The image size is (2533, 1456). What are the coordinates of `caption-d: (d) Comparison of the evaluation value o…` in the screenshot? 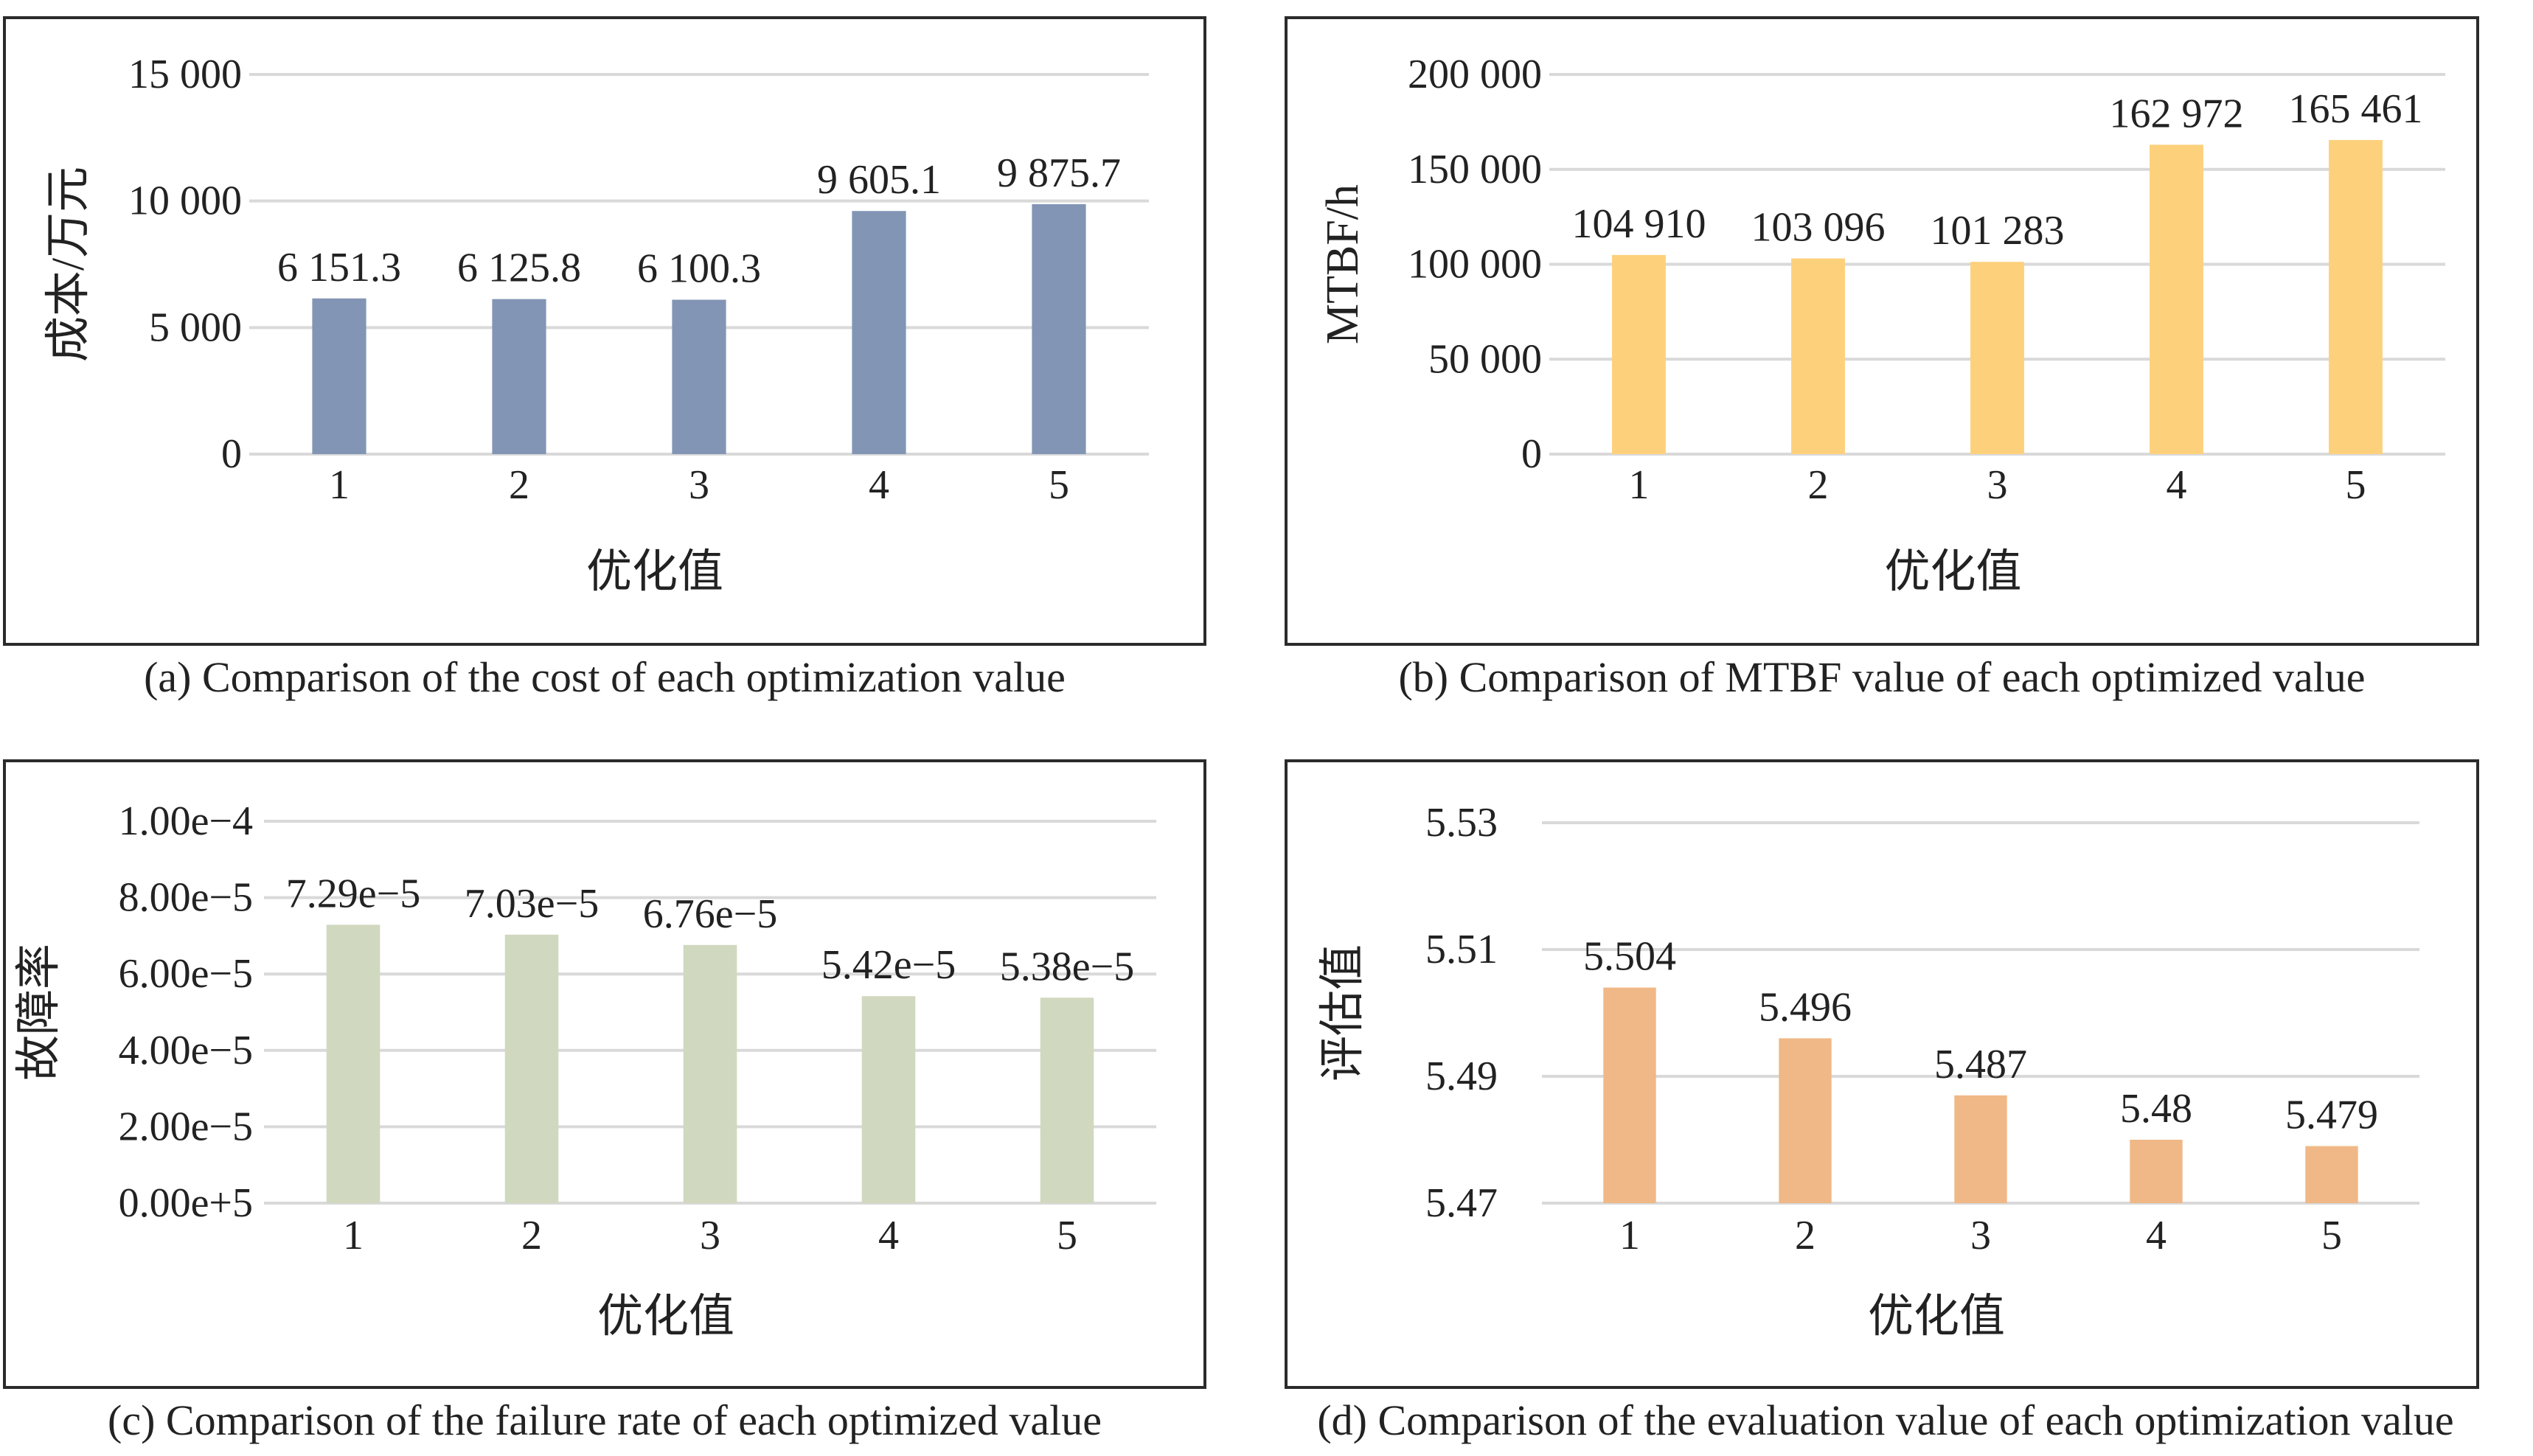 It's located at (1886, 1420).